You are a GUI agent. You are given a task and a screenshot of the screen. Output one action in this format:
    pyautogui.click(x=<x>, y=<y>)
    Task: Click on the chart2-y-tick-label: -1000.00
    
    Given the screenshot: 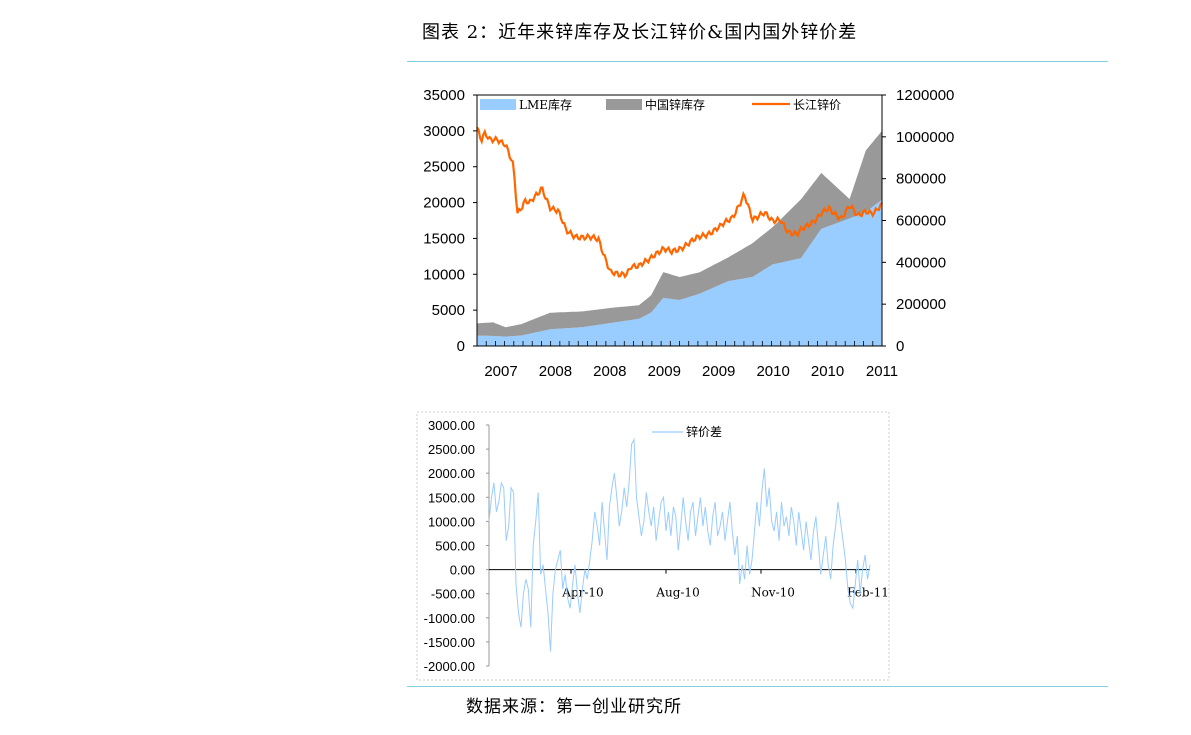 What is the action you would take?
    pyautogui.click(x=449, y=618)
    